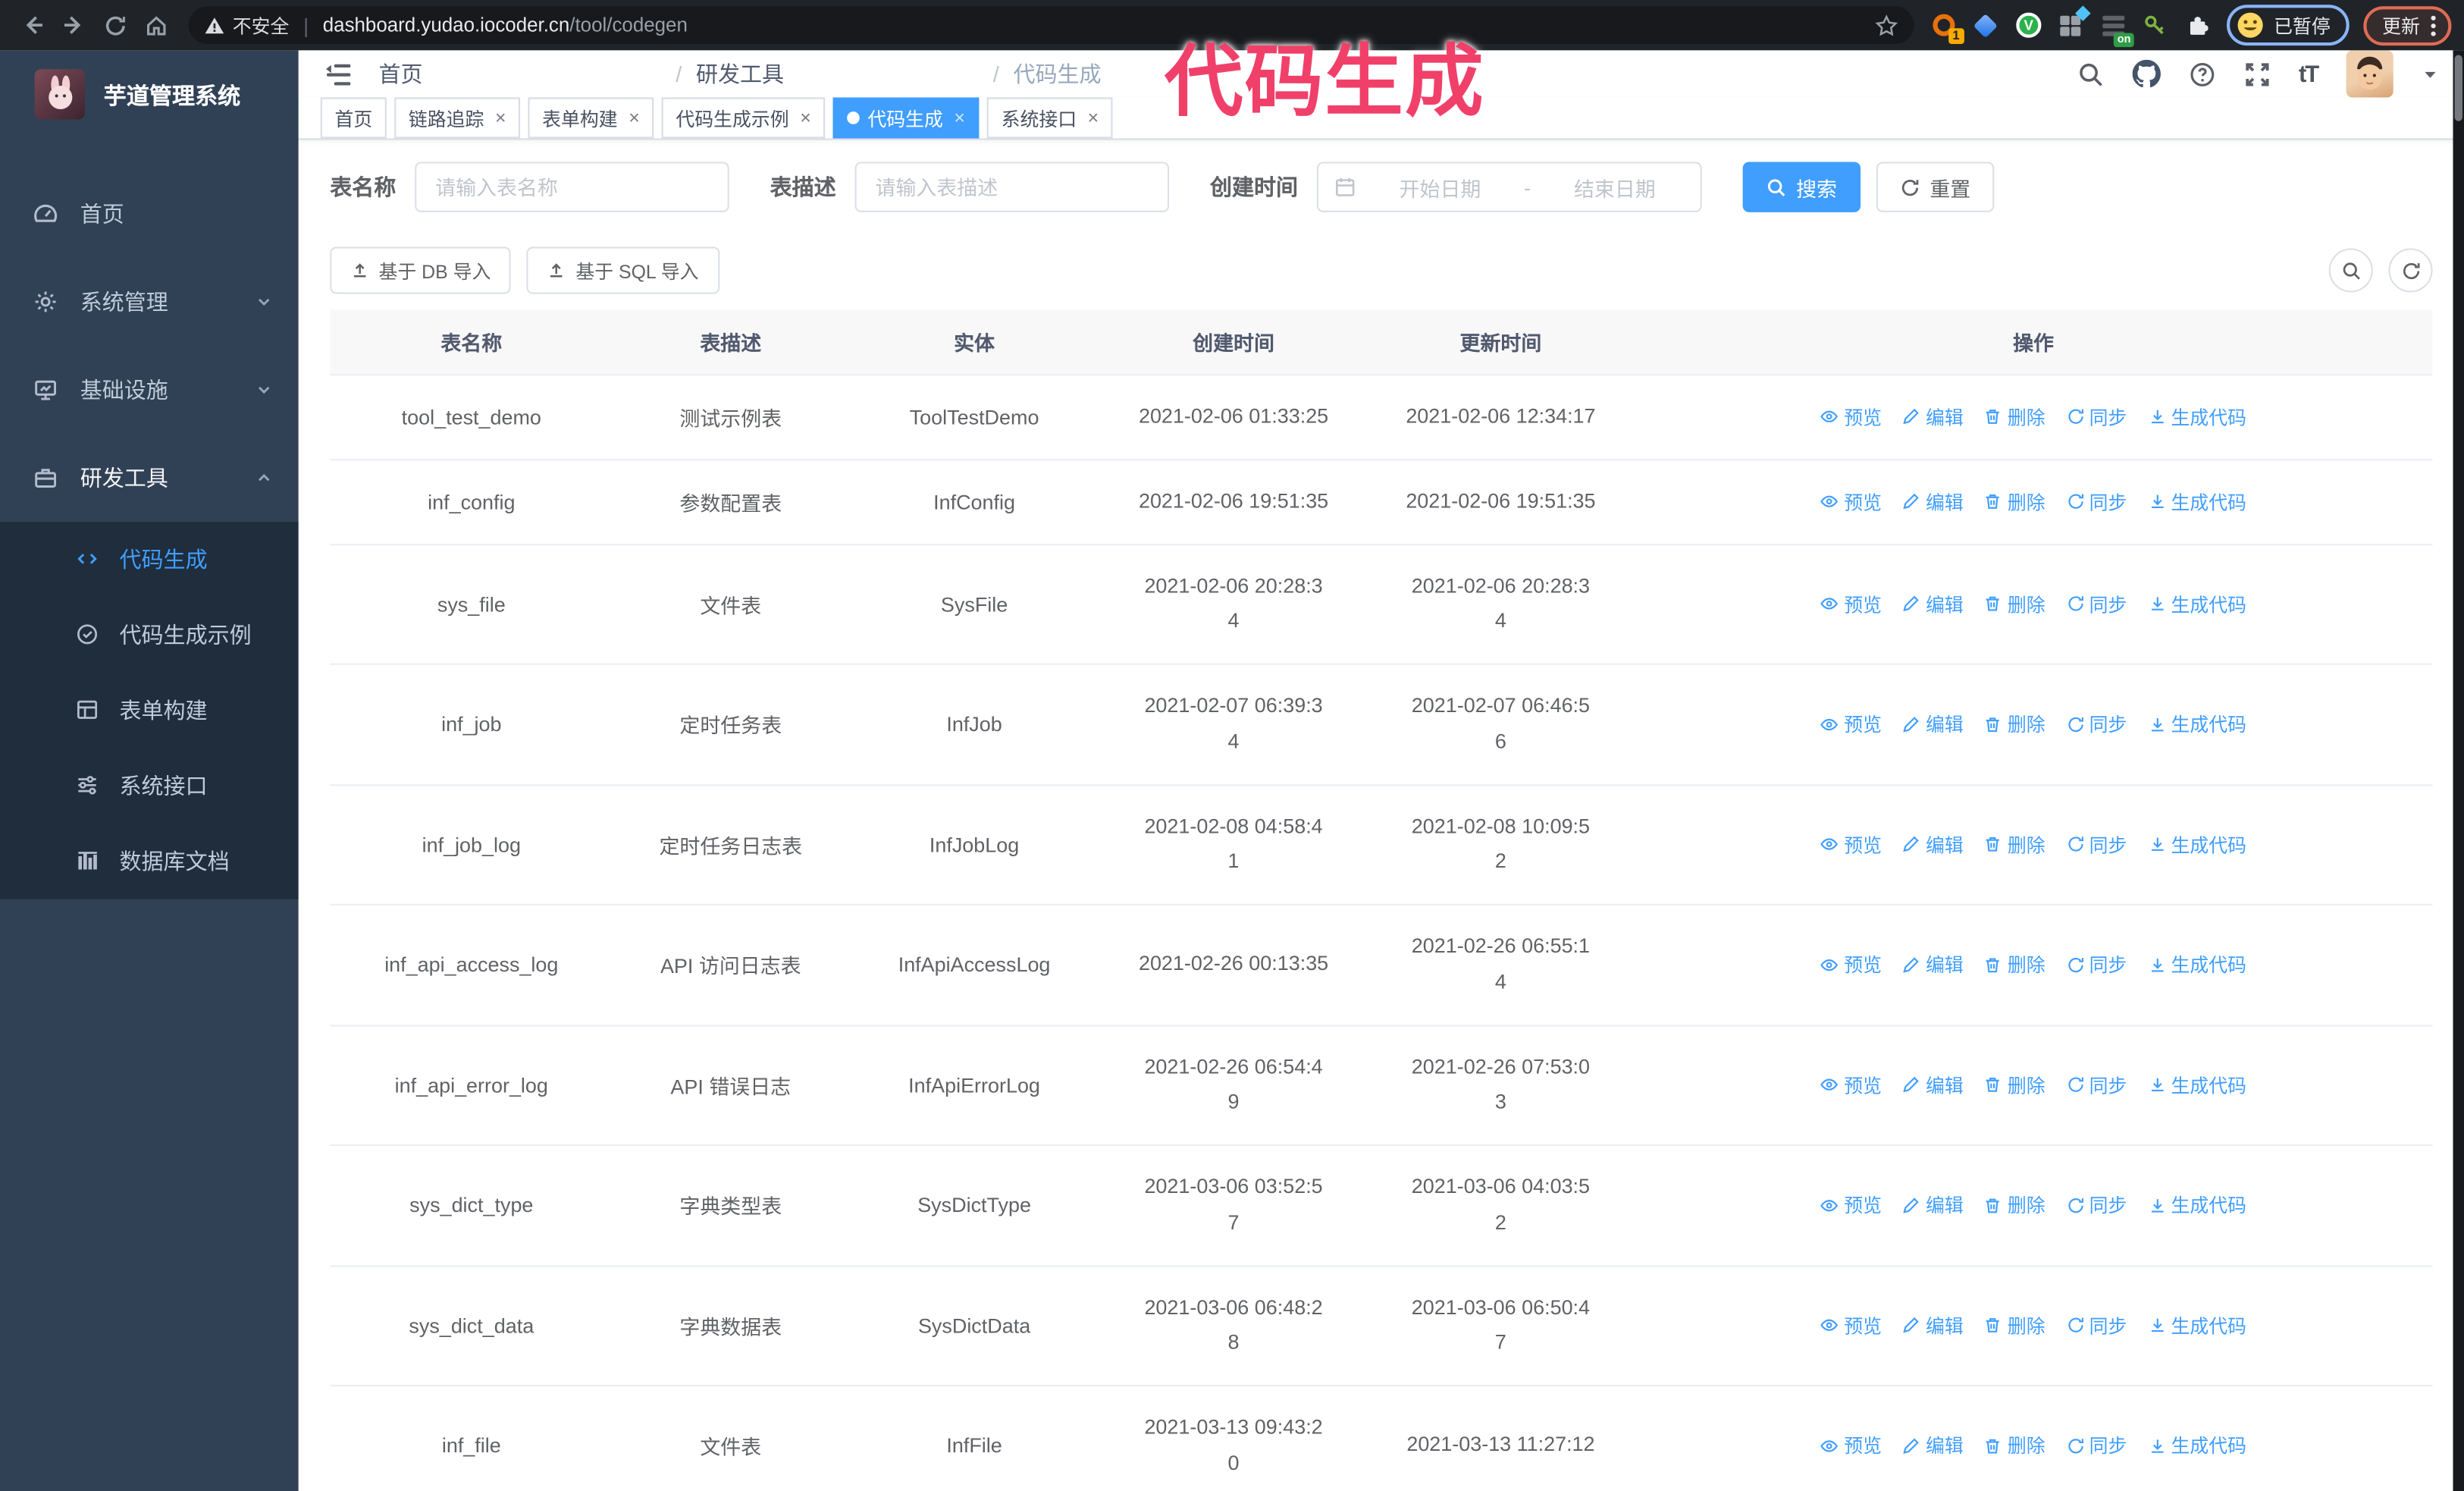 This screenshot has width=2464, height=1491. What do you see at coordinates (150, 390) in the screenshot?
I see `sidebar-item-infra: 基础设施` at bounding box center [150, 390].